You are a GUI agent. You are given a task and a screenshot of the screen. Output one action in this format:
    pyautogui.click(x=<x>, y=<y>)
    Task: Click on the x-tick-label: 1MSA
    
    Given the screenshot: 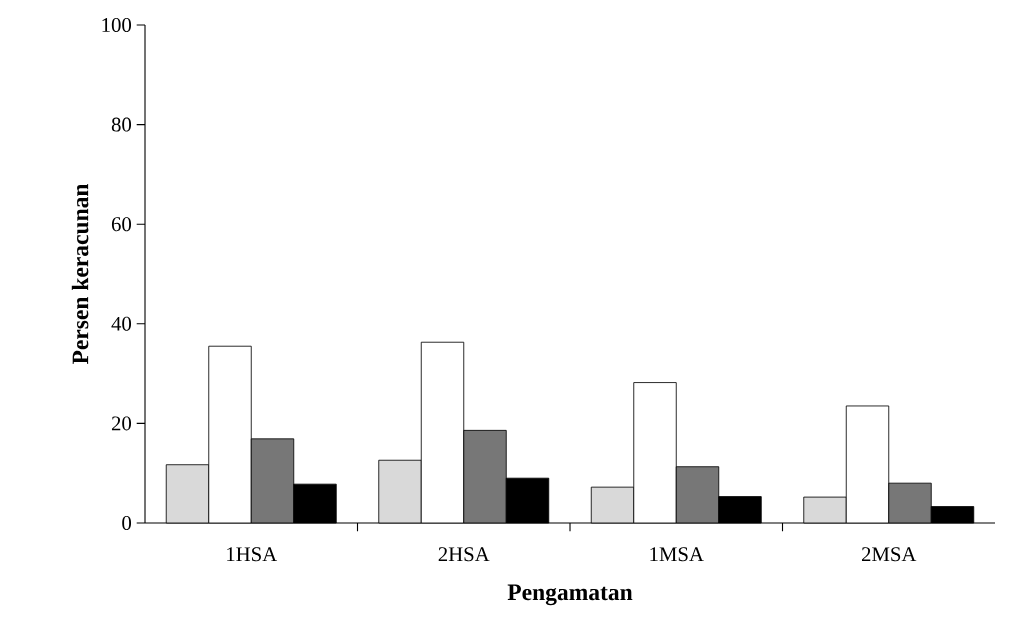 What is the action you would take?
    pyautogui.click(x=677, y=554)
    